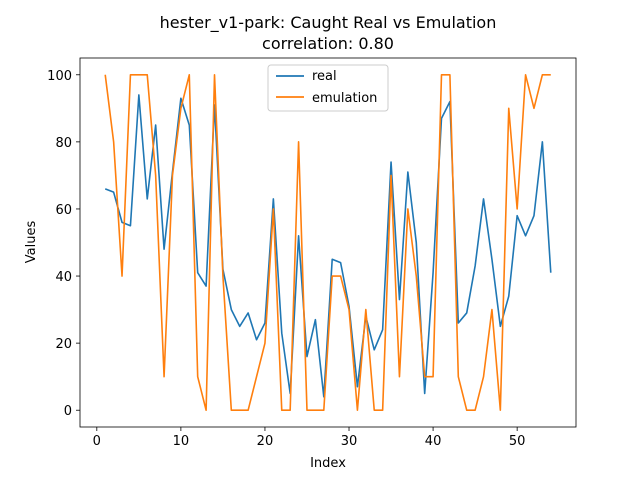 The image size is (640, 480). I want to click on legend-label-emulation: emulation, so click(344, 98).